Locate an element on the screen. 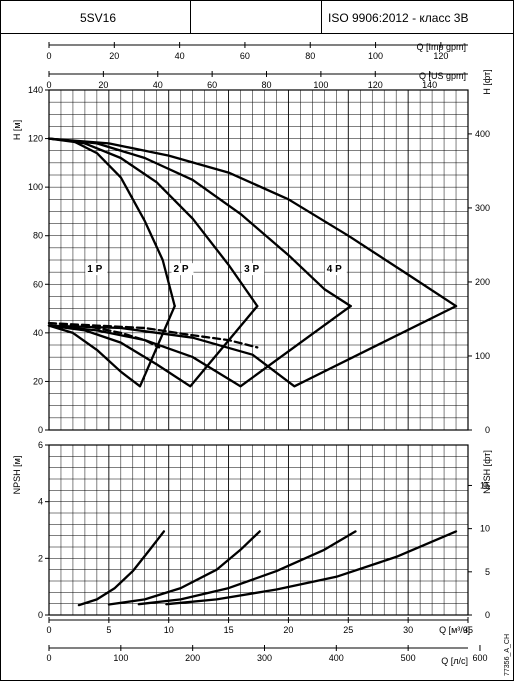 The image size is (514, 681). x-tick-label: 0 is located at coordinates (48, 630).